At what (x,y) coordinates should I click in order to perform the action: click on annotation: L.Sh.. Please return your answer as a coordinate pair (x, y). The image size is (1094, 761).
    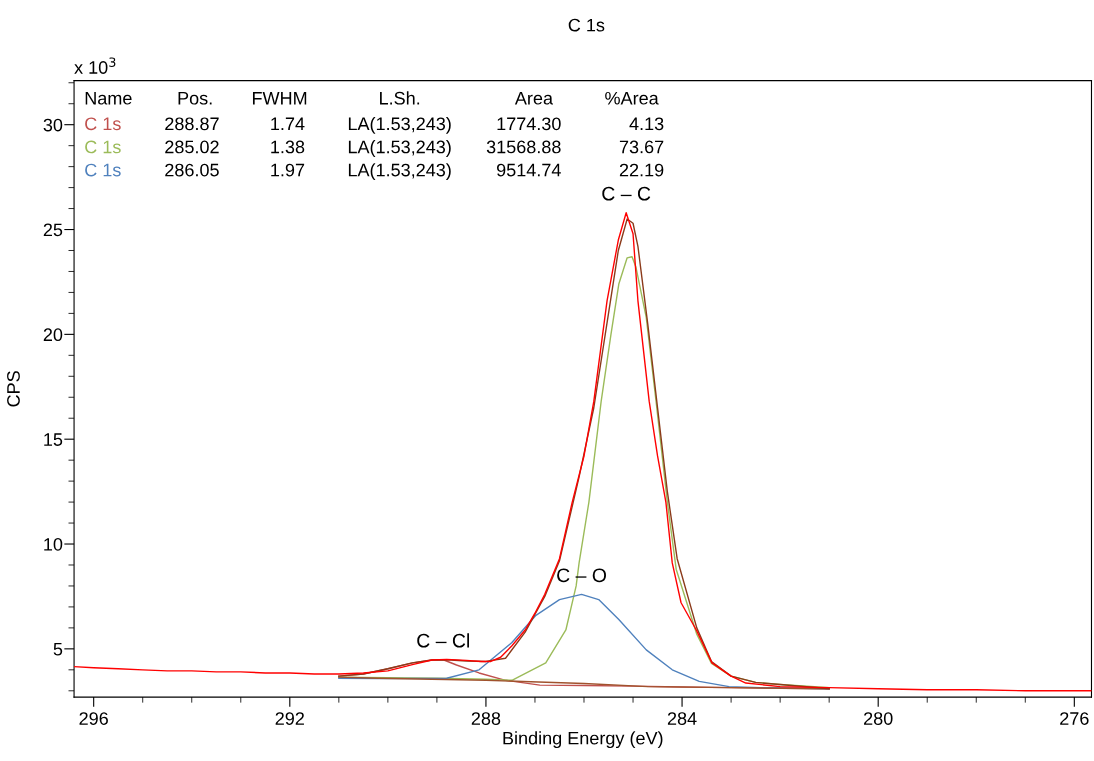
    Looking at the image, I should click on (400, 98).